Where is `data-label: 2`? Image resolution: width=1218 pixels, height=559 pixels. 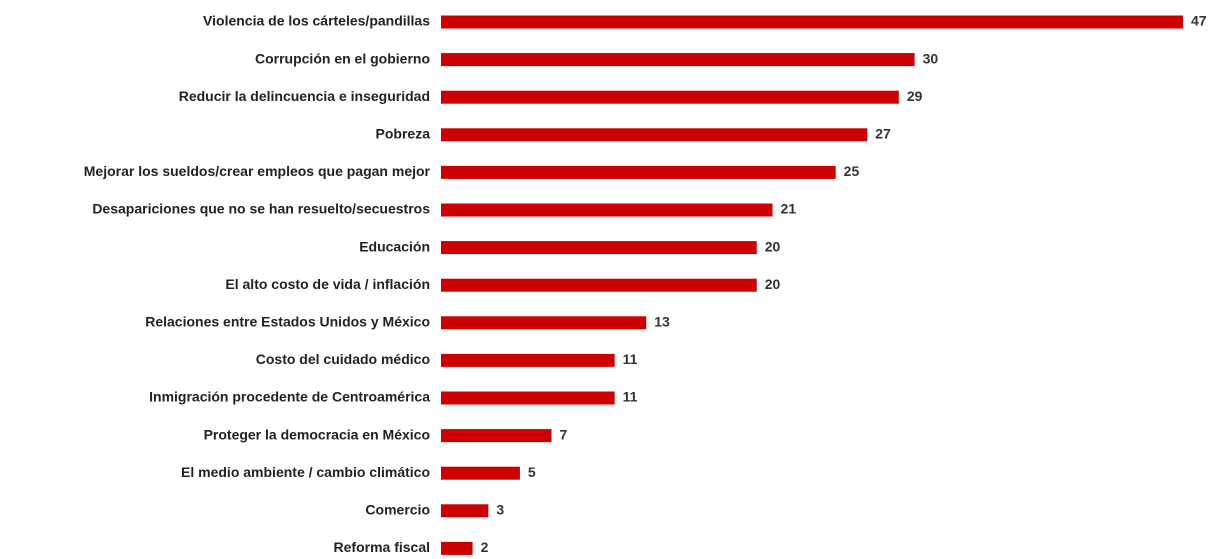
data-label: 2 is located at coordinates (485, 547).